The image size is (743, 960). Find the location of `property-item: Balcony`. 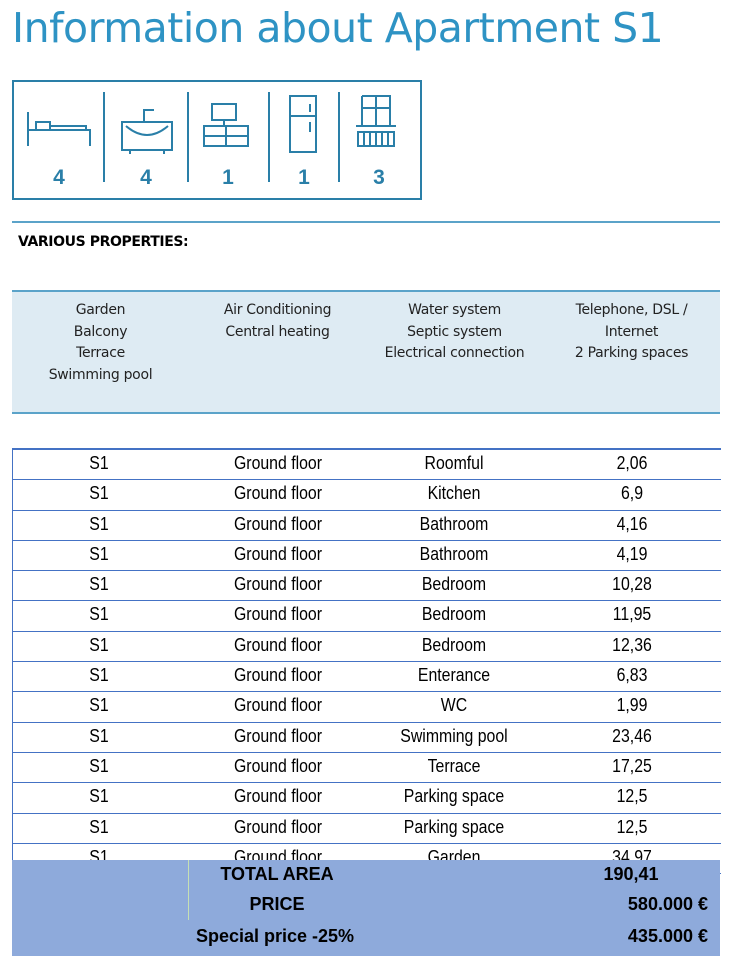

property-item: Balcony is located at coordinates (100, 331).